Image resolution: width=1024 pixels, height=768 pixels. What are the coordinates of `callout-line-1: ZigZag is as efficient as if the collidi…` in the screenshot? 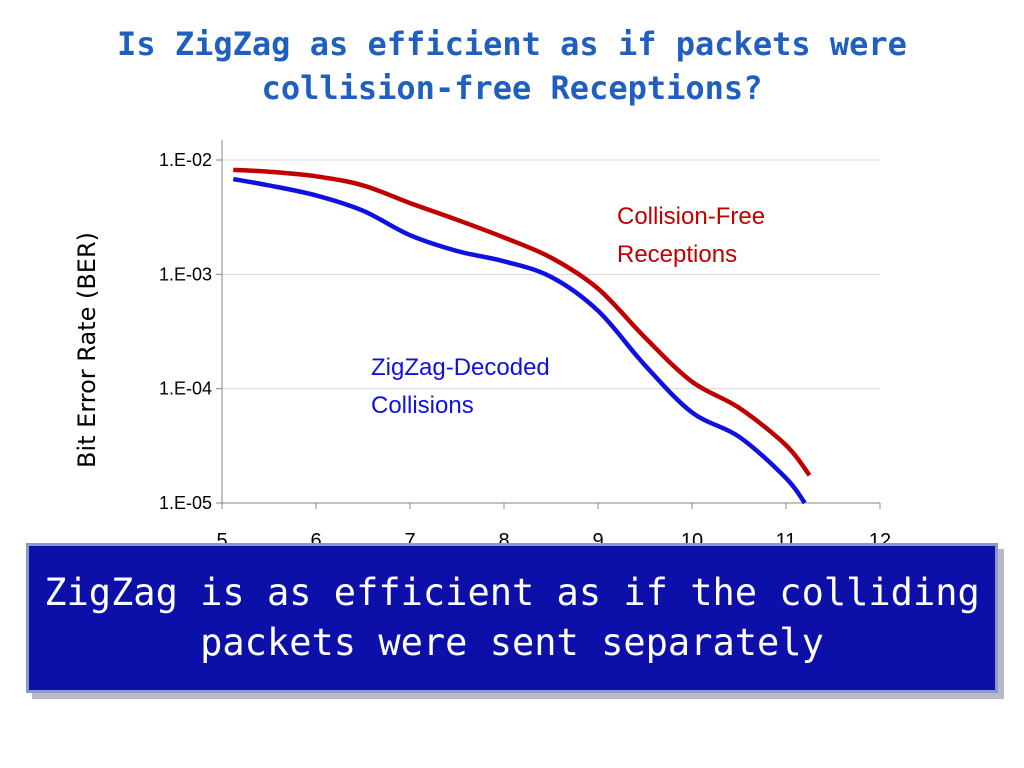 It's located at (512, 592).